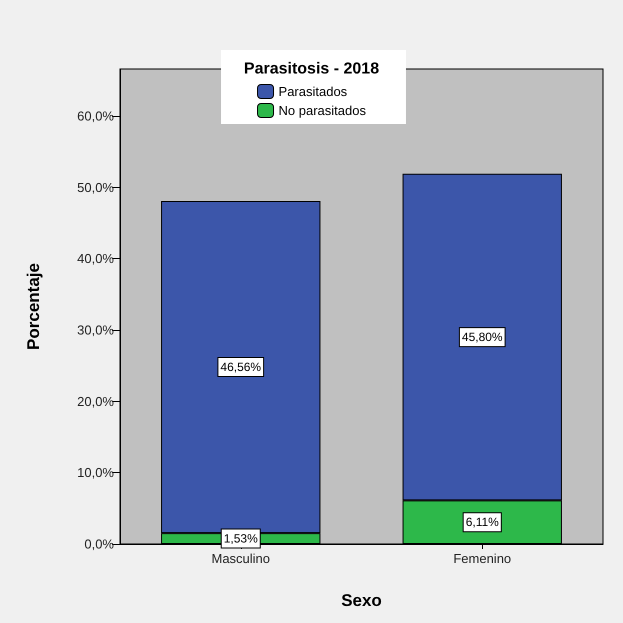  What do you see at coordinates (95, 472) in the screenshot?
I see `y-tick-label: 10,0%` at bounding box center [95, 472].